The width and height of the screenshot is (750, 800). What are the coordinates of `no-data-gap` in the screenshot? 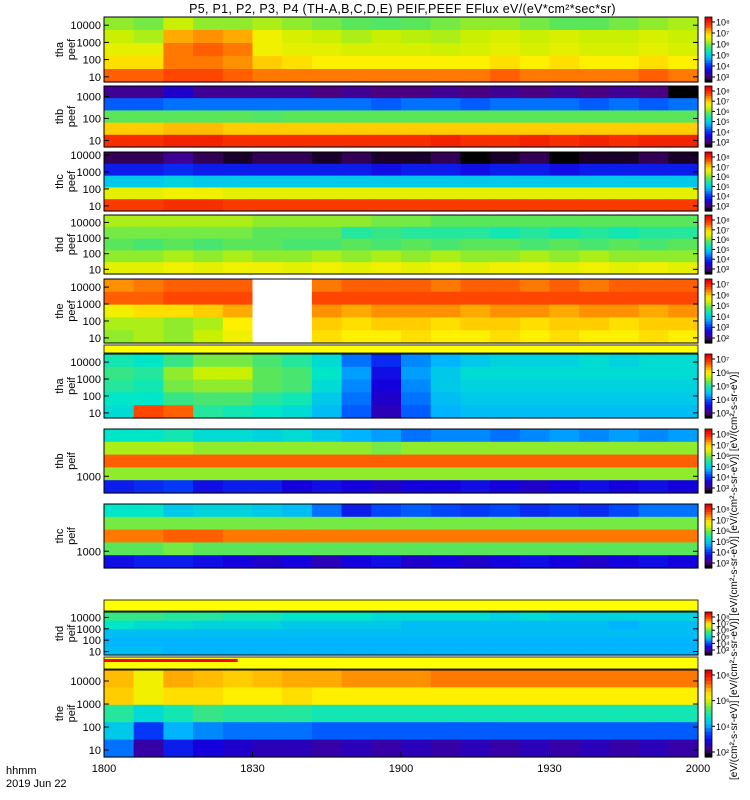 It's located at (282, 311).